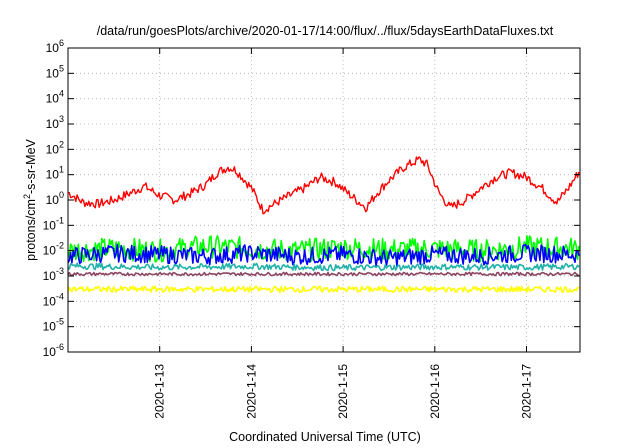  I want to click on y-tick-label: 10⁻⁶, so click(53, 350).